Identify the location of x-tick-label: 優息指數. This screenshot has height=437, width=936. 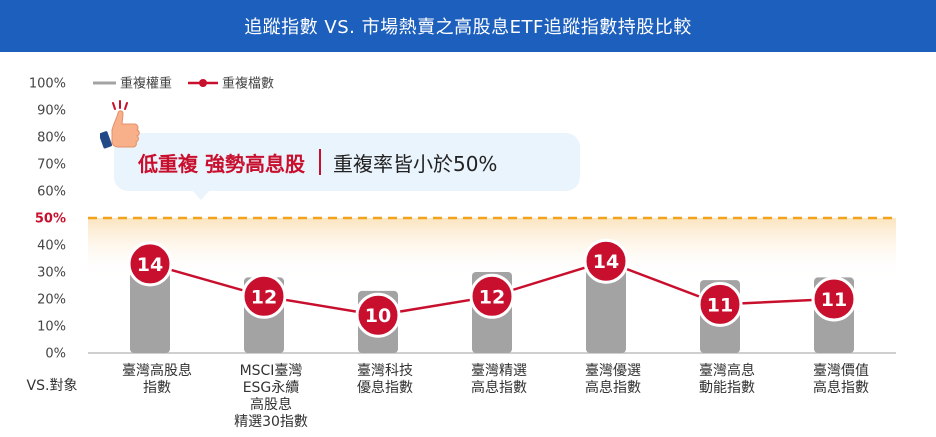
(385, 387).